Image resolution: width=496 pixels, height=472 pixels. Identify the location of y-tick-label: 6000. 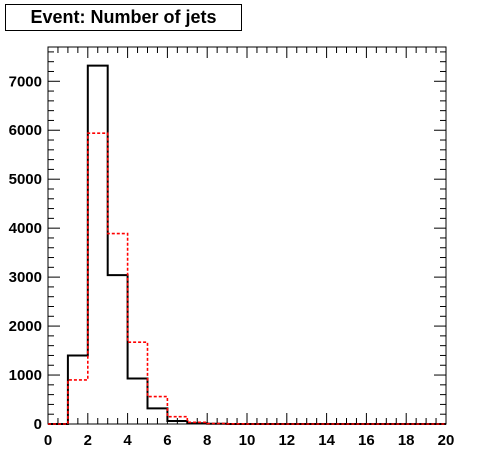
(25, 130).